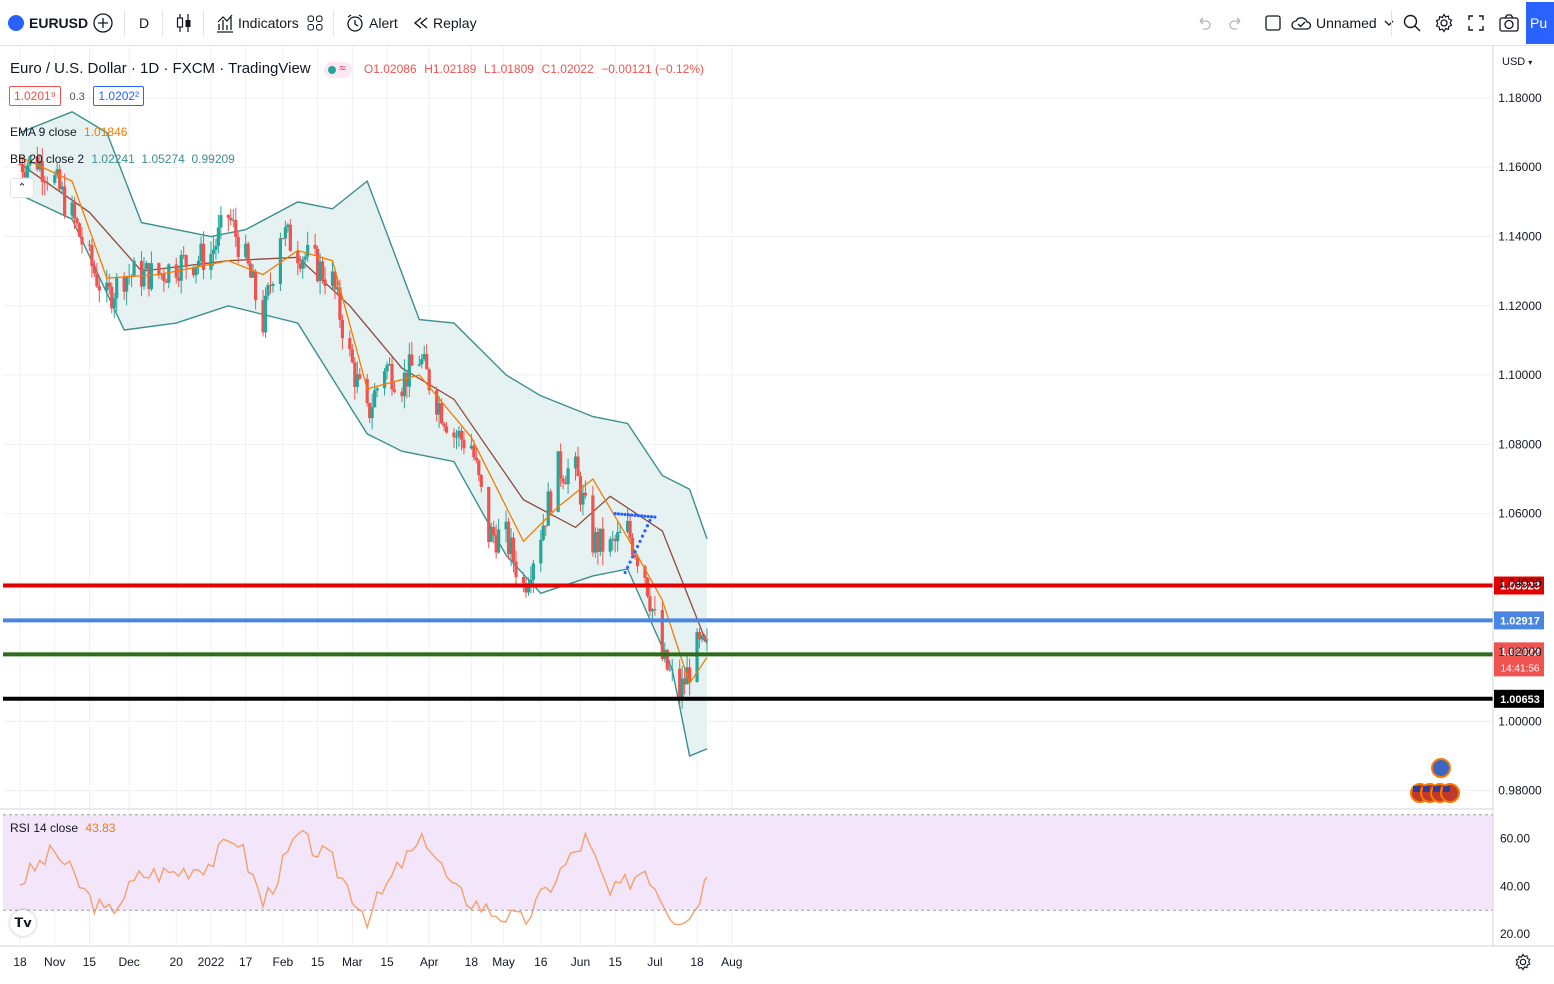 Image resolution: width=1554 pixels, height=984 pixels. I want to click on chart-settings-button, so click(1523, 964).